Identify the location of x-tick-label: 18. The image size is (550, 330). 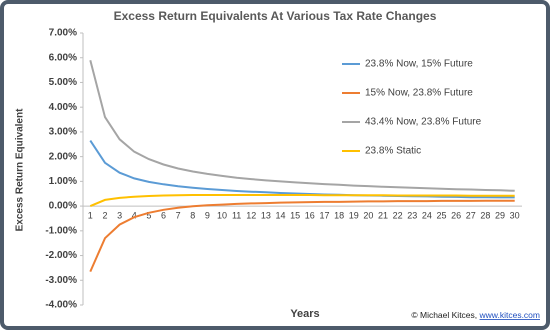
(339, 215).